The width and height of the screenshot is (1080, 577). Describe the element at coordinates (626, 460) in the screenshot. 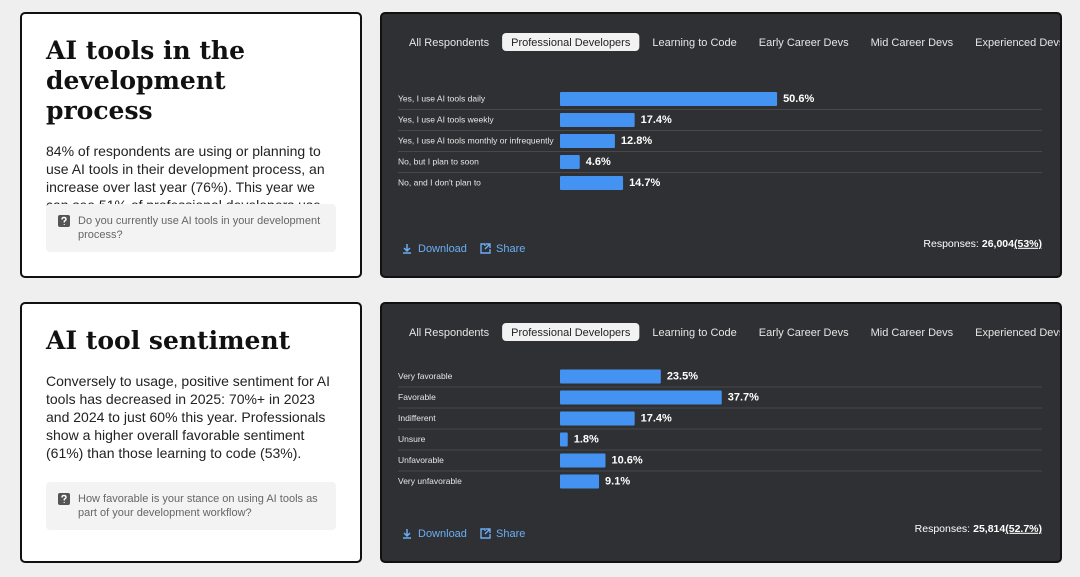

I see `value-label: 10.6%` at that location.